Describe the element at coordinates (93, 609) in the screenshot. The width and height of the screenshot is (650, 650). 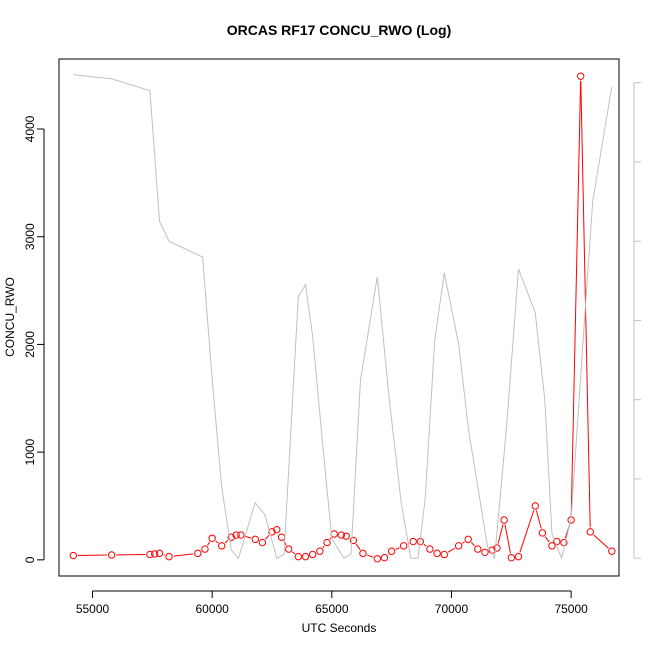
I see `x-tick-label: 55000` at that location.